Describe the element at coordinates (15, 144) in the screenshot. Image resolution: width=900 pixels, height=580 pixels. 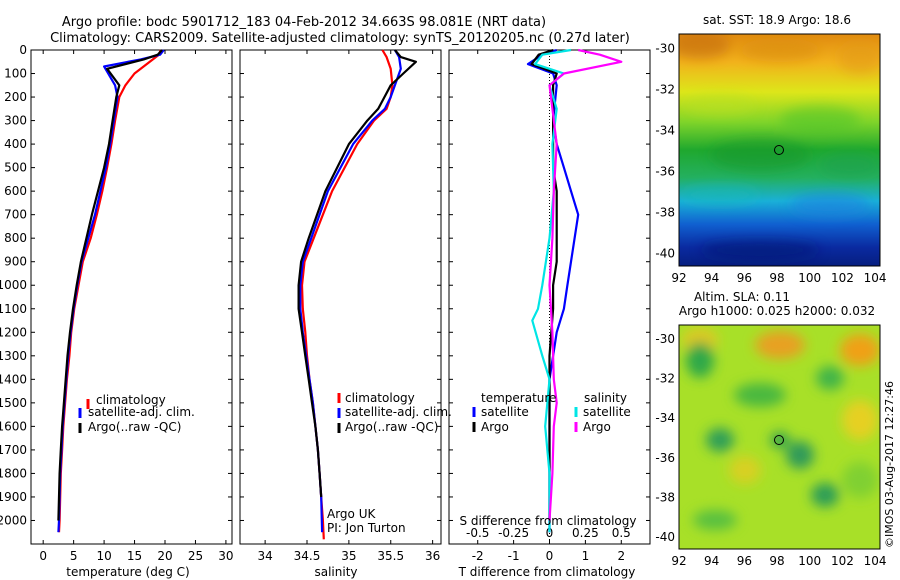
I see `depth-tick-label: 400` at that location.